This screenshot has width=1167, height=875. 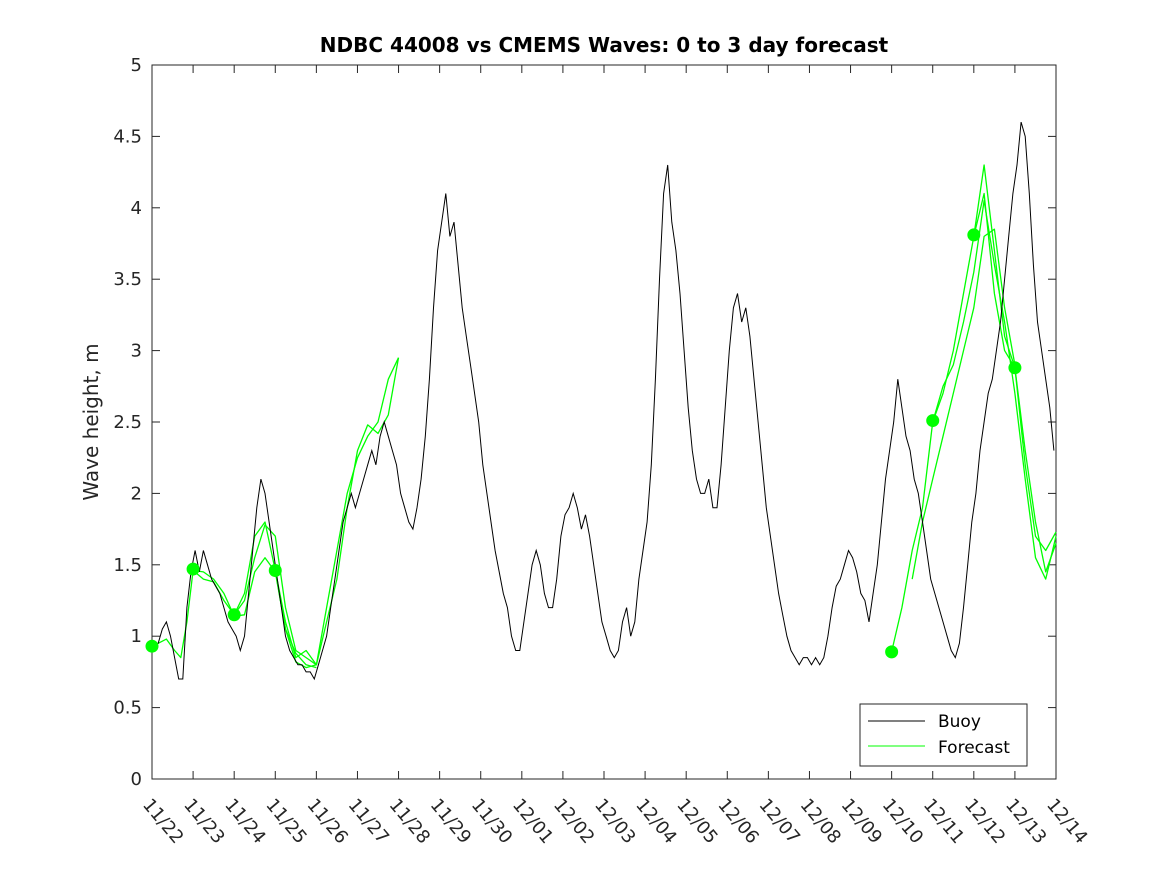 What do you see at coordinates (127, 708) in the screenshot?
I see `y-tick-label: 0.5` at bounding box center [127, 708].